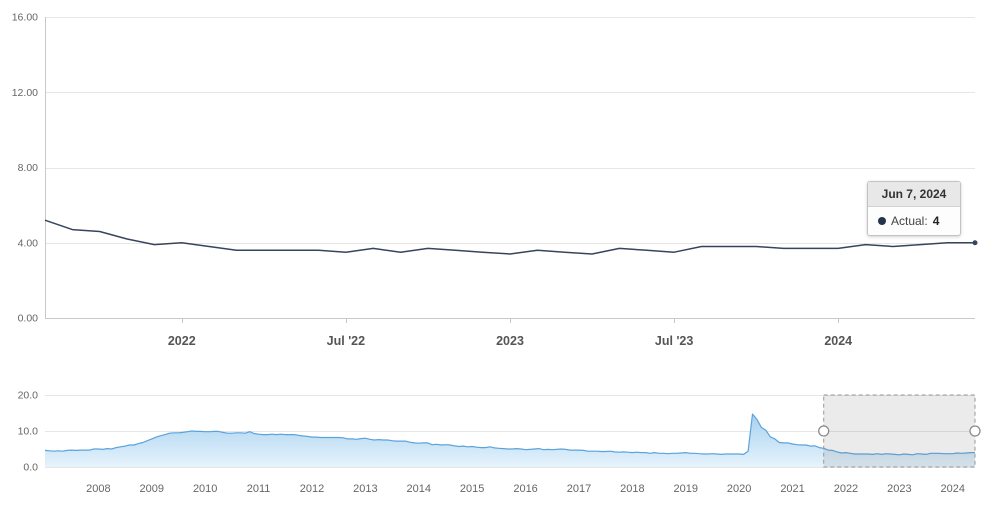  What do you see at coordinates (674, 341) in the screenshot?
I see `main-x-axis-label: Jul '23` at bounding box center [674, 341].